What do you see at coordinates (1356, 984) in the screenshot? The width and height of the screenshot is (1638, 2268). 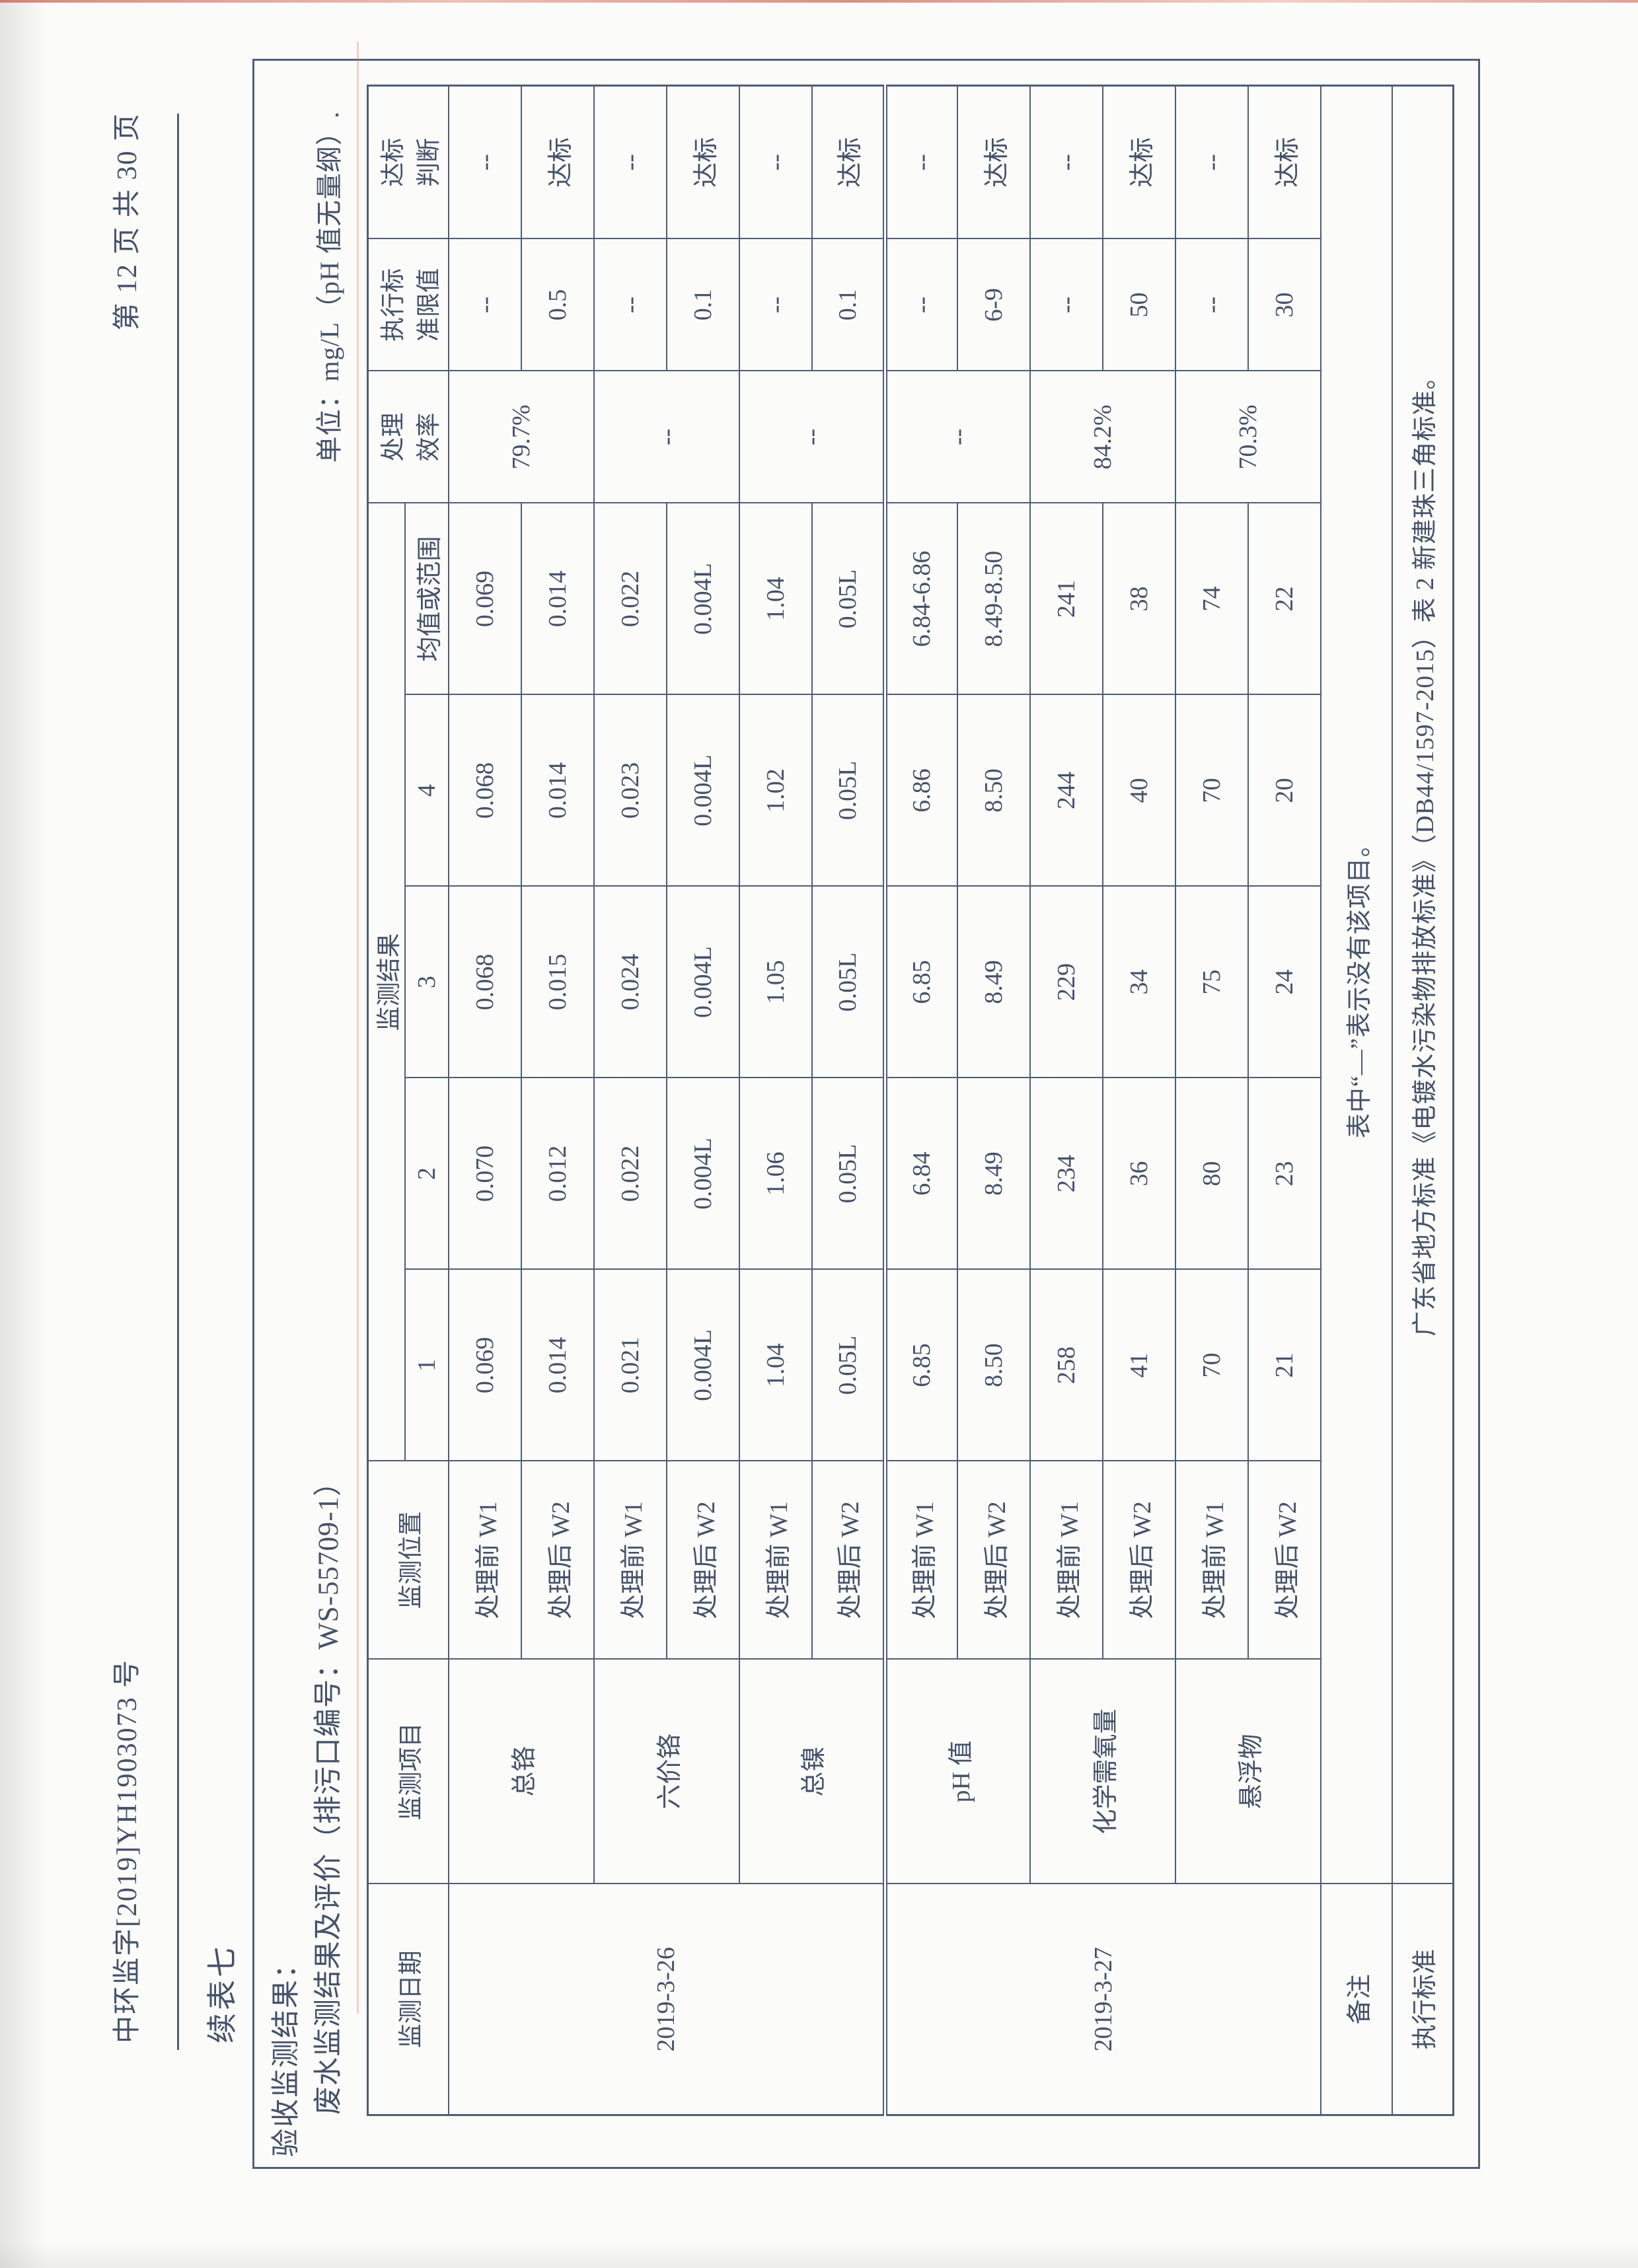 I see `remark-row-content: 表中“—”表示没有该项目。` at bounding box center [1356, 984].